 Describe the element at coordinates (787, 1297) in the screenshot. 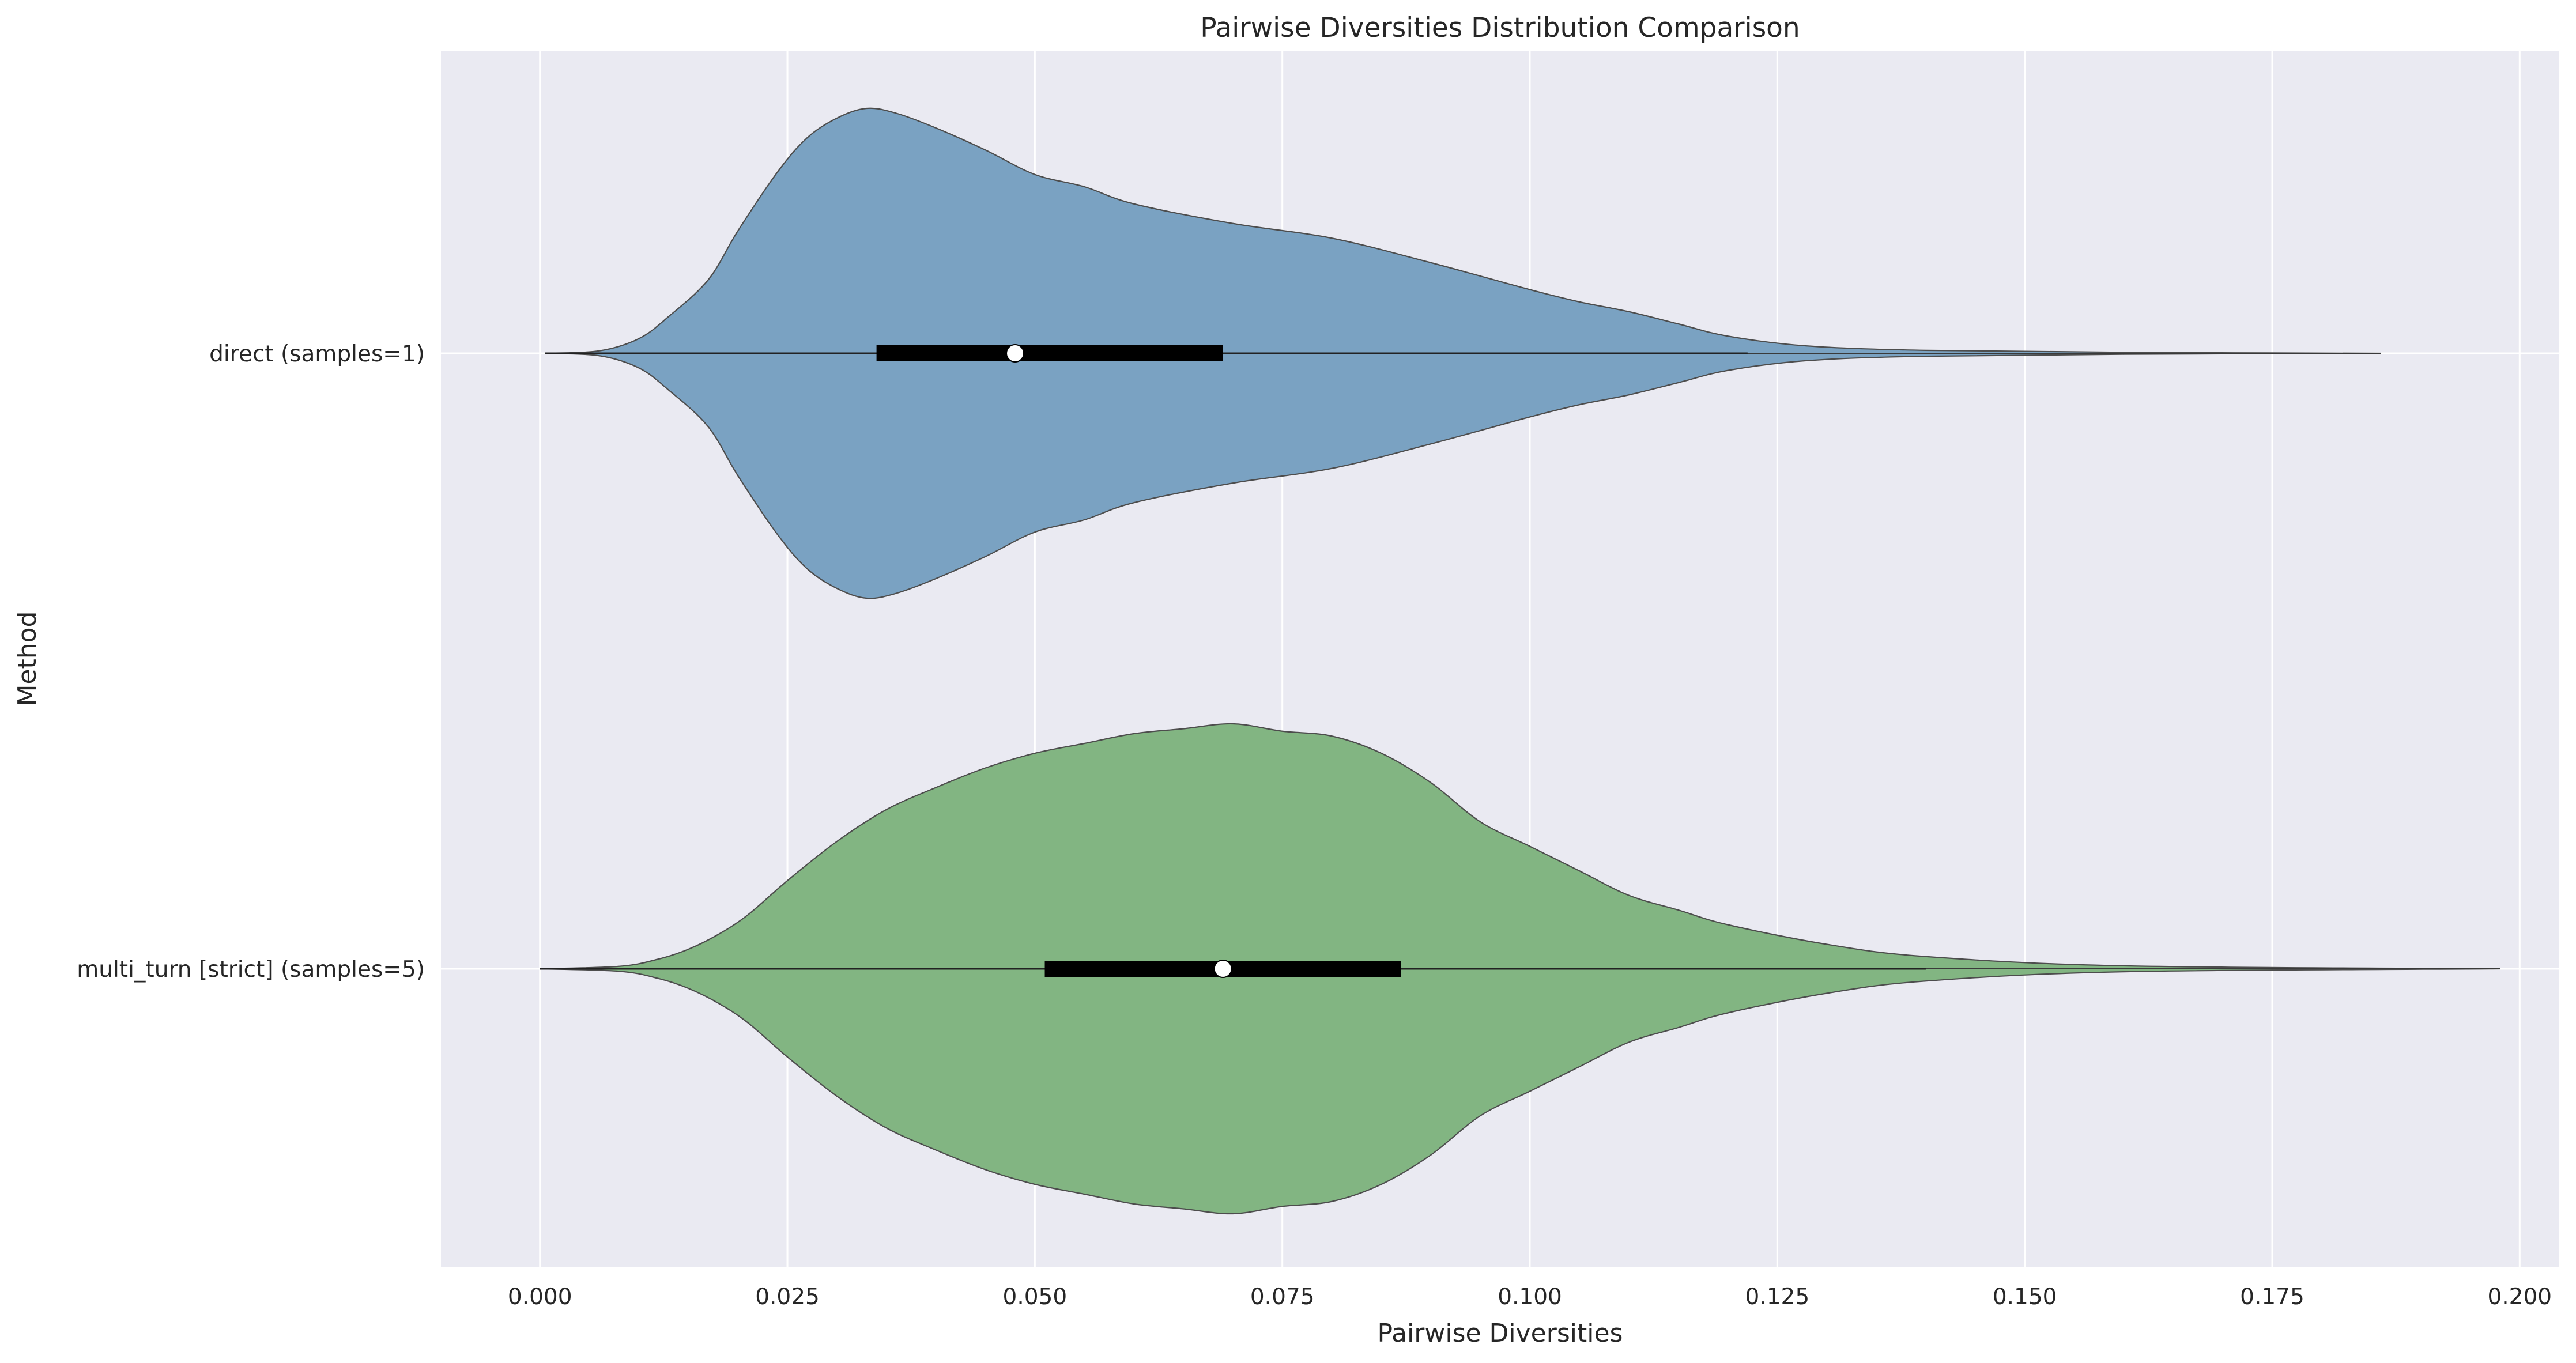

I see `x-tick-label: 0.025` at that location.